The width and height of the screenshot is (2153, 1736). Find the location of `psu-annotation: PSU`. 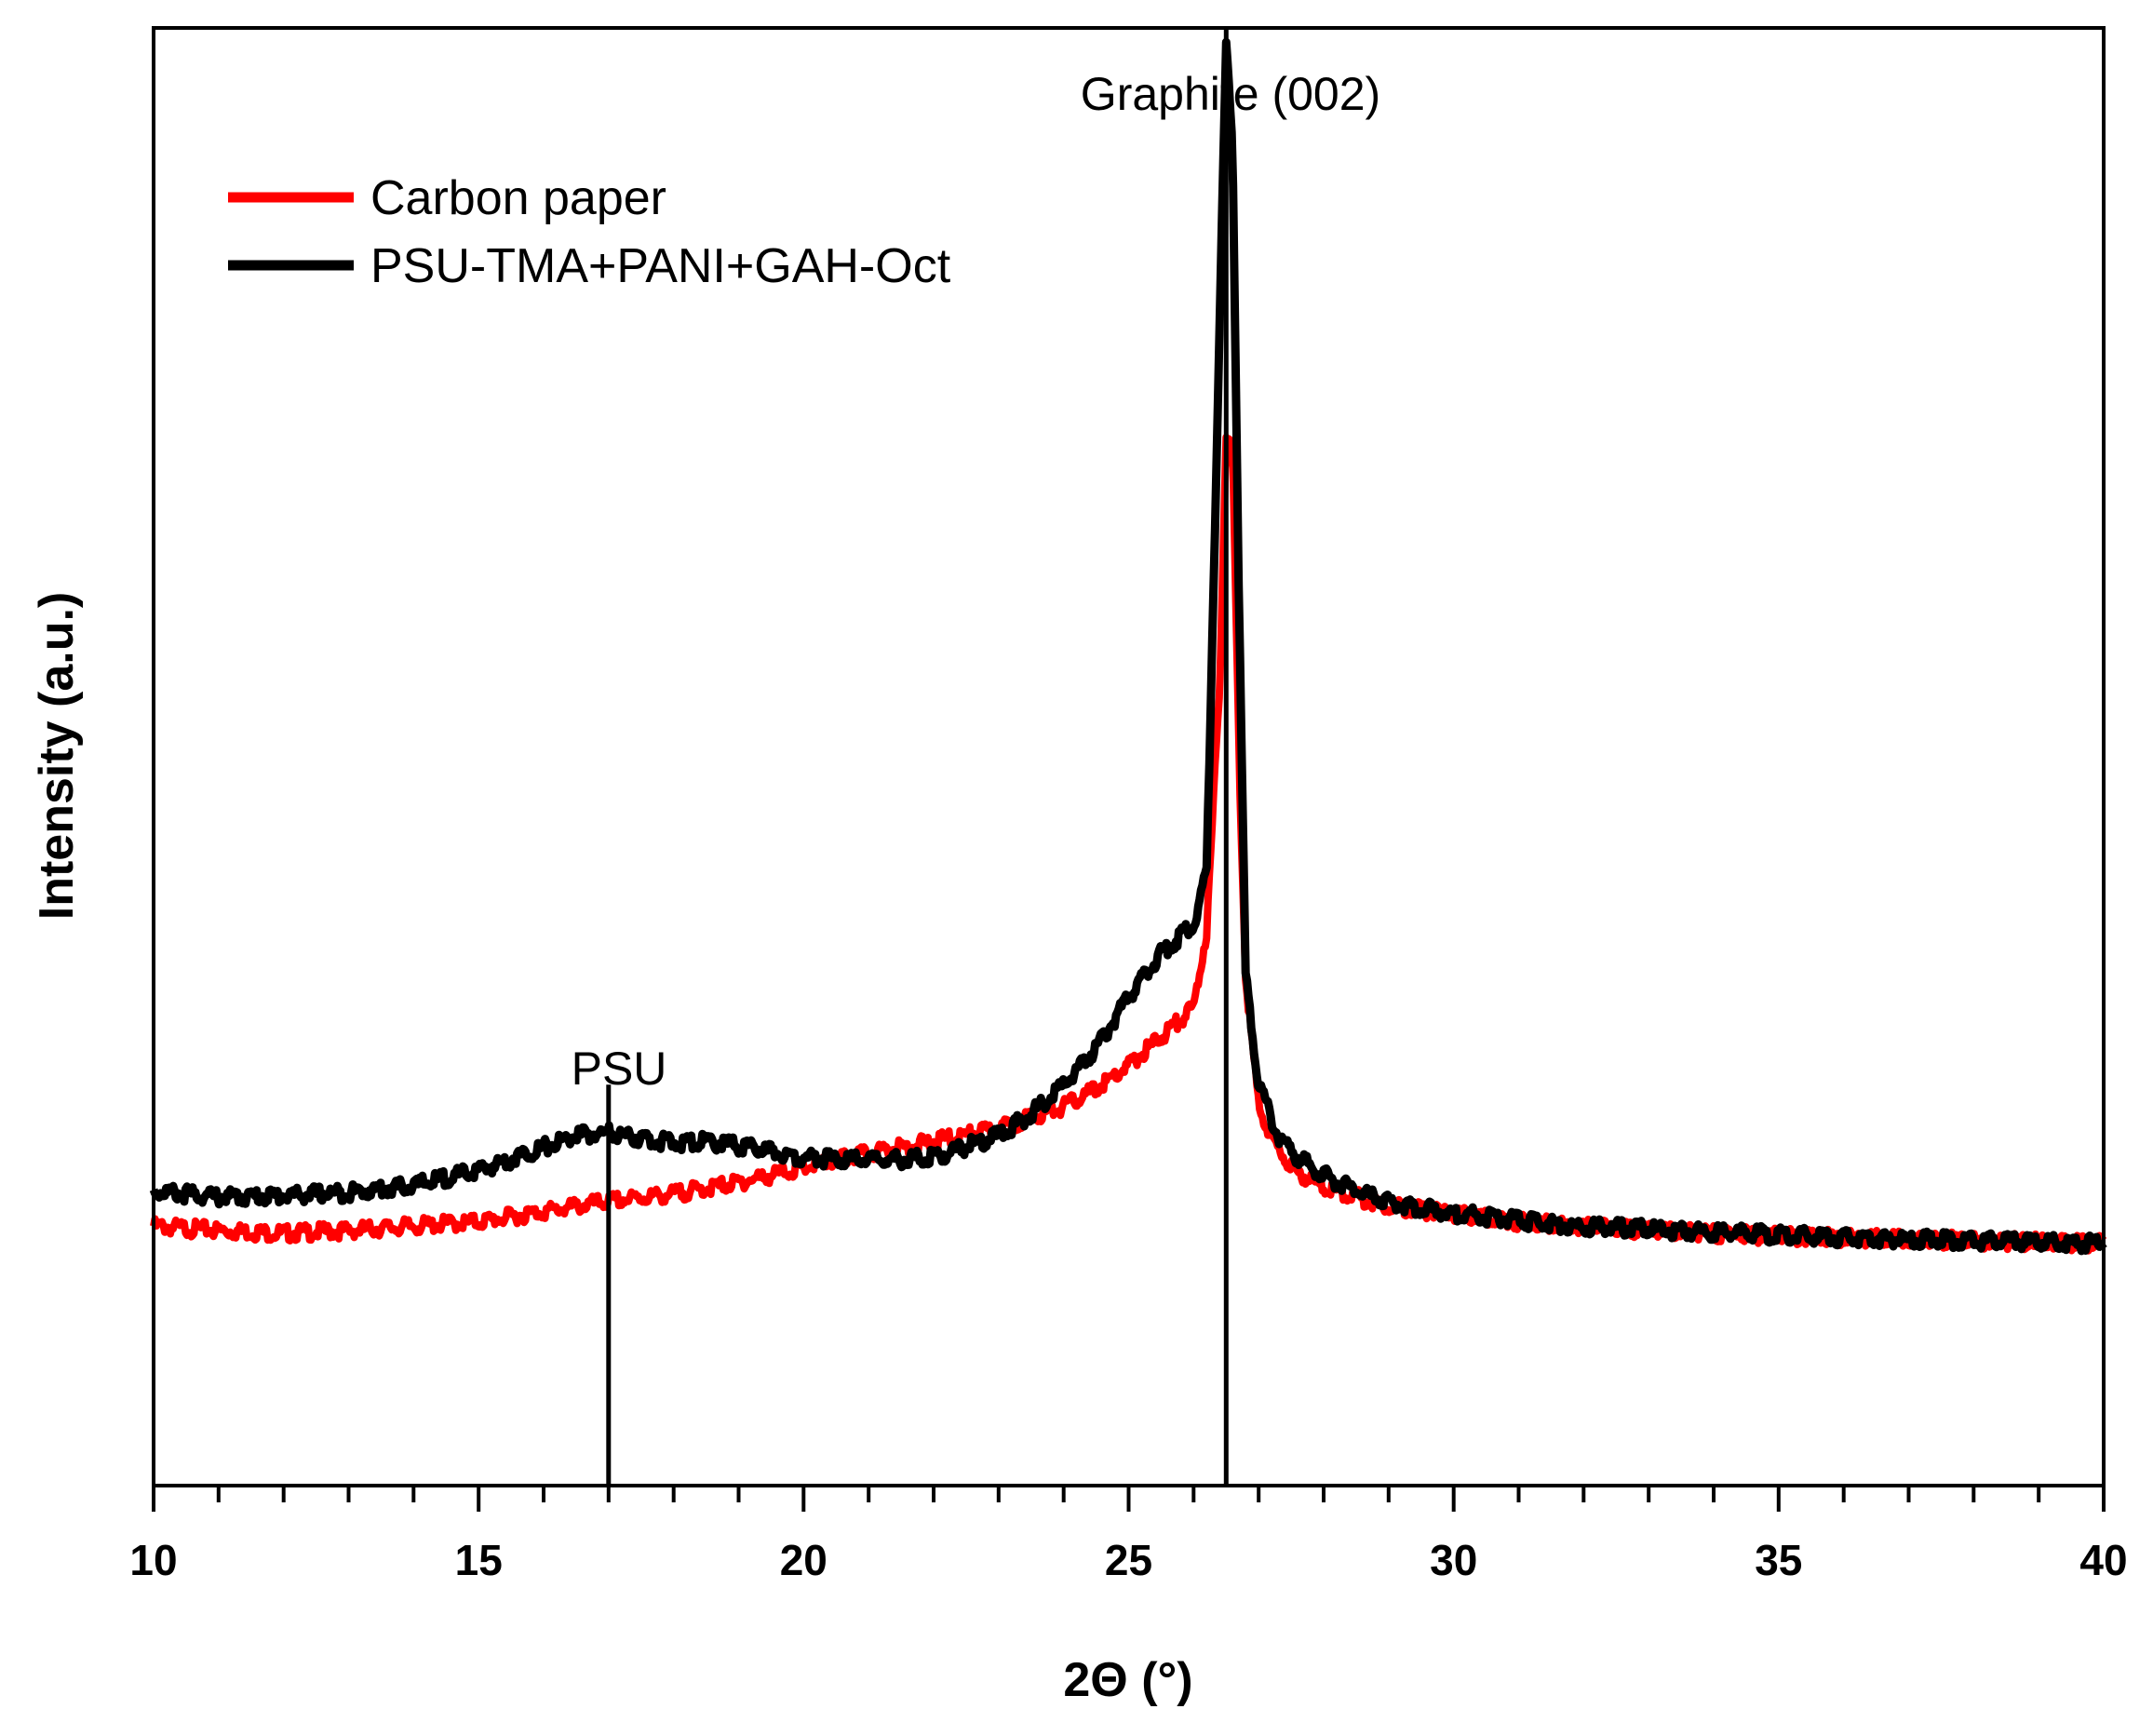

psu-annotation: PSU is located at coordinates (619, 1069).